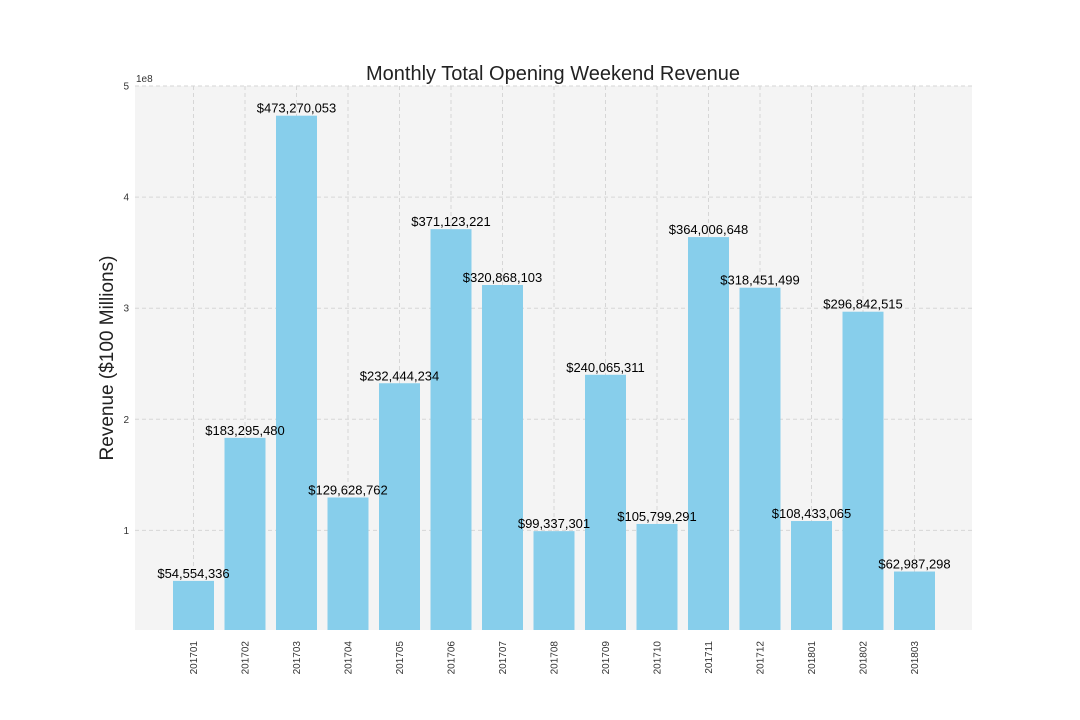  What do you see at coordinates (812, 658) in the screenshot?
I see `x-tick-label: 201801` at bounding box center [812, 658].